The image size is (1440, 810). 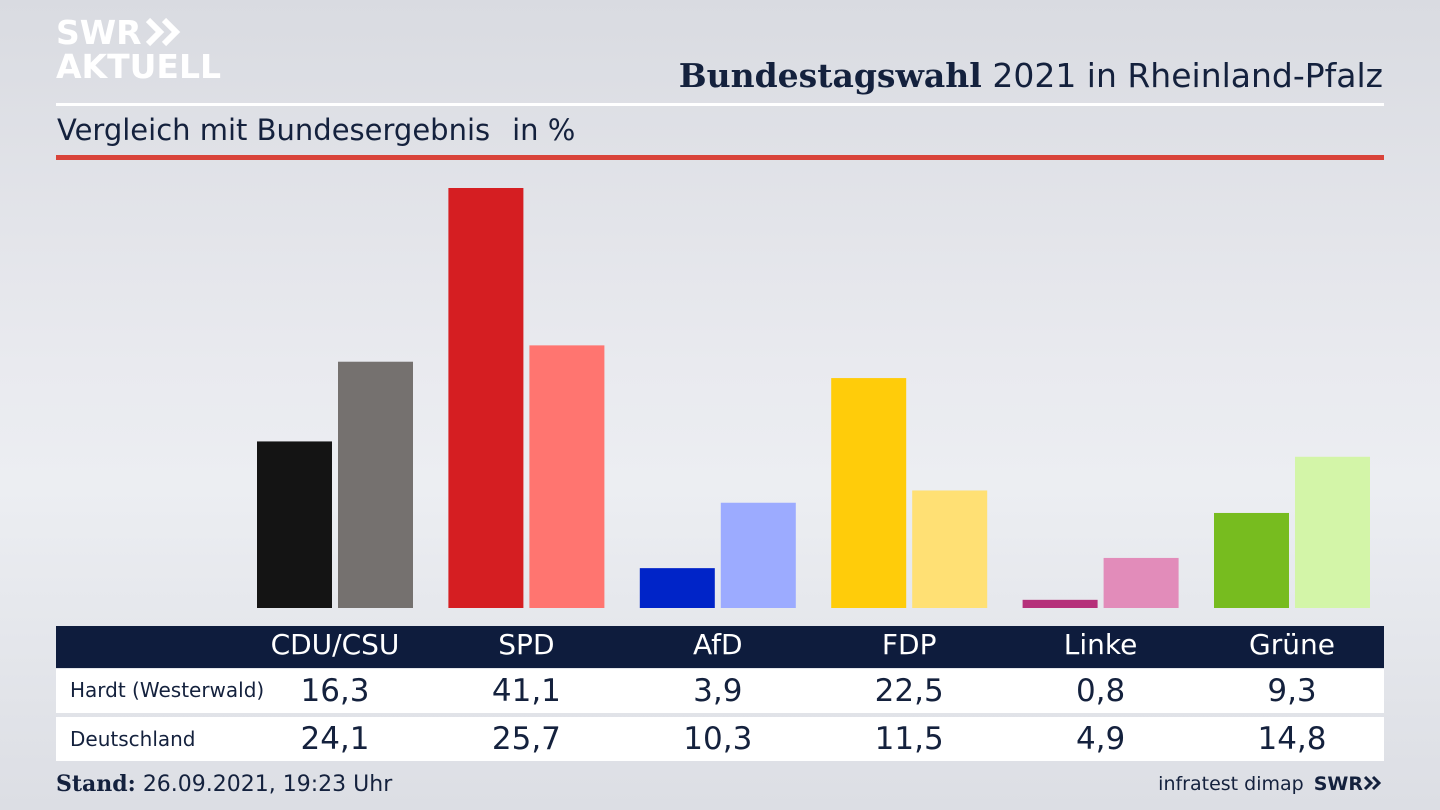 I want to click on subtitle-text: Vergleich mit Bundesergebnis, so click(x=274, y=130).